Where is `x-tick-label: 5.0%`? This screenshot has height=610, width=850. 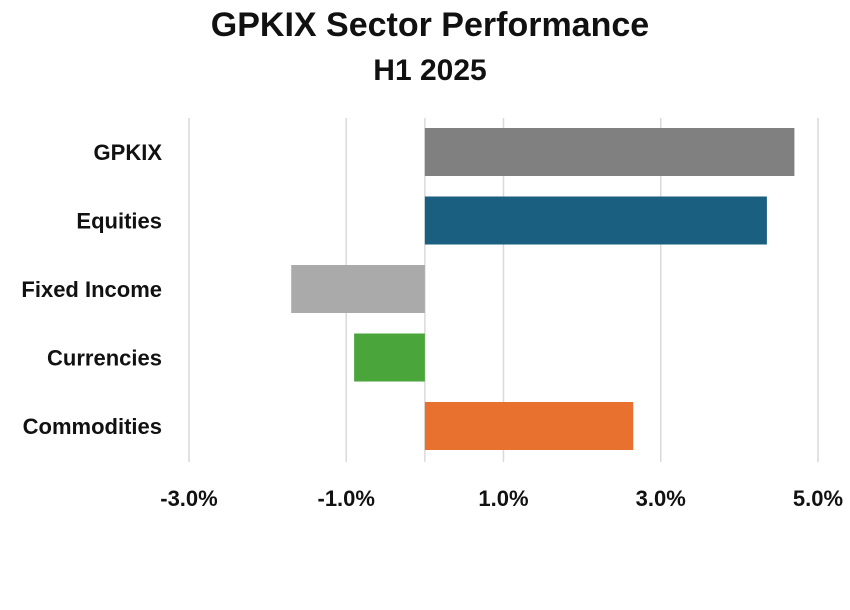 x-tick-label: 5.0% is located at coordinates (818, 498).